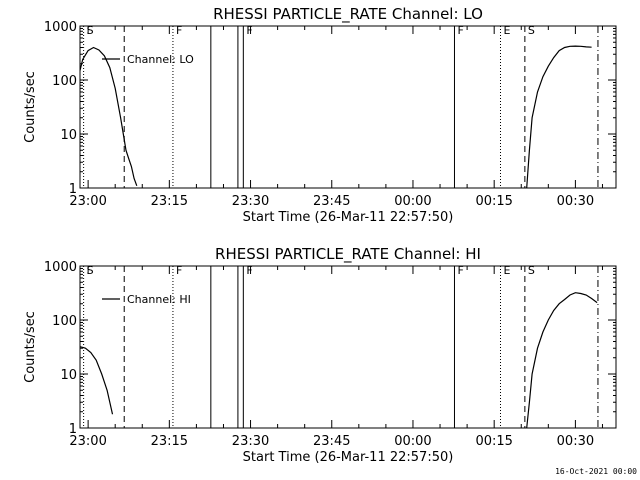  Describe the element at coordinates (160, 59) in the screenshot. I see `legend-entry: Channel: LO` at that location.